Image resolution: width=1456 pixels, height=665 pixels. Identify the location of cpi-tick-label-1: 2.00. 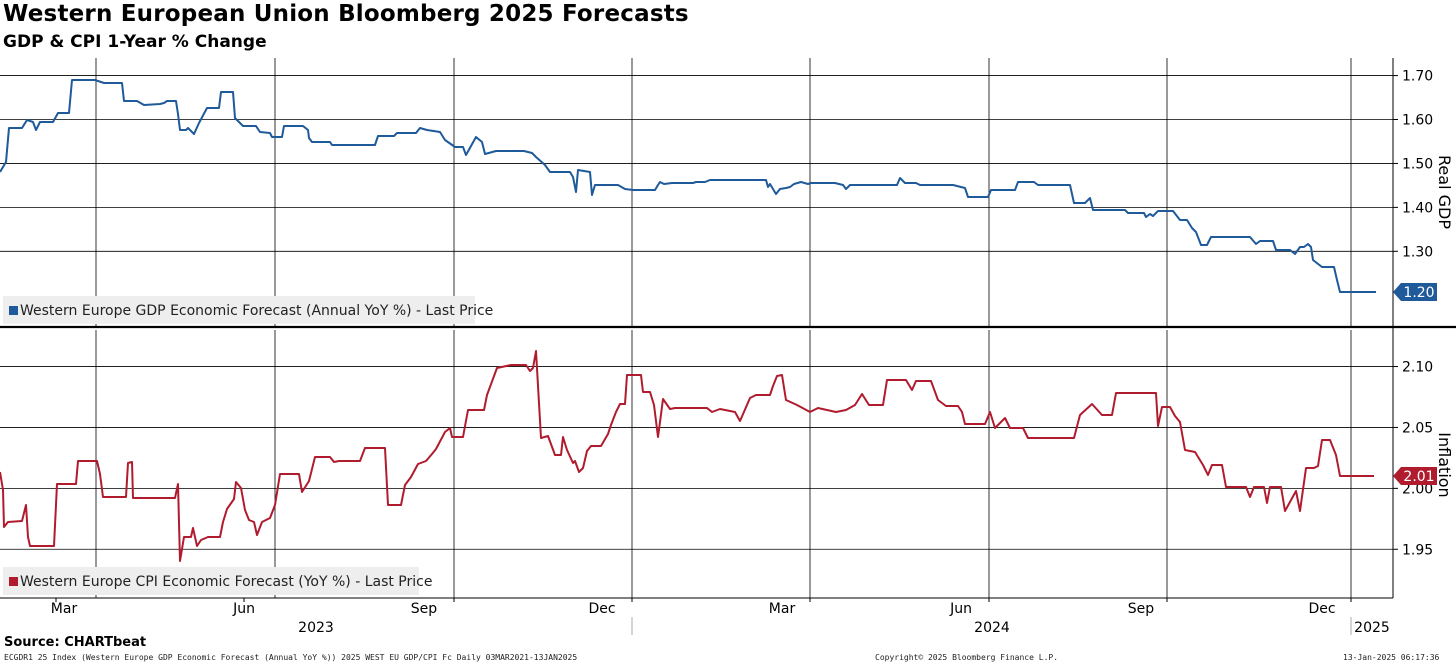
(1417, 489).